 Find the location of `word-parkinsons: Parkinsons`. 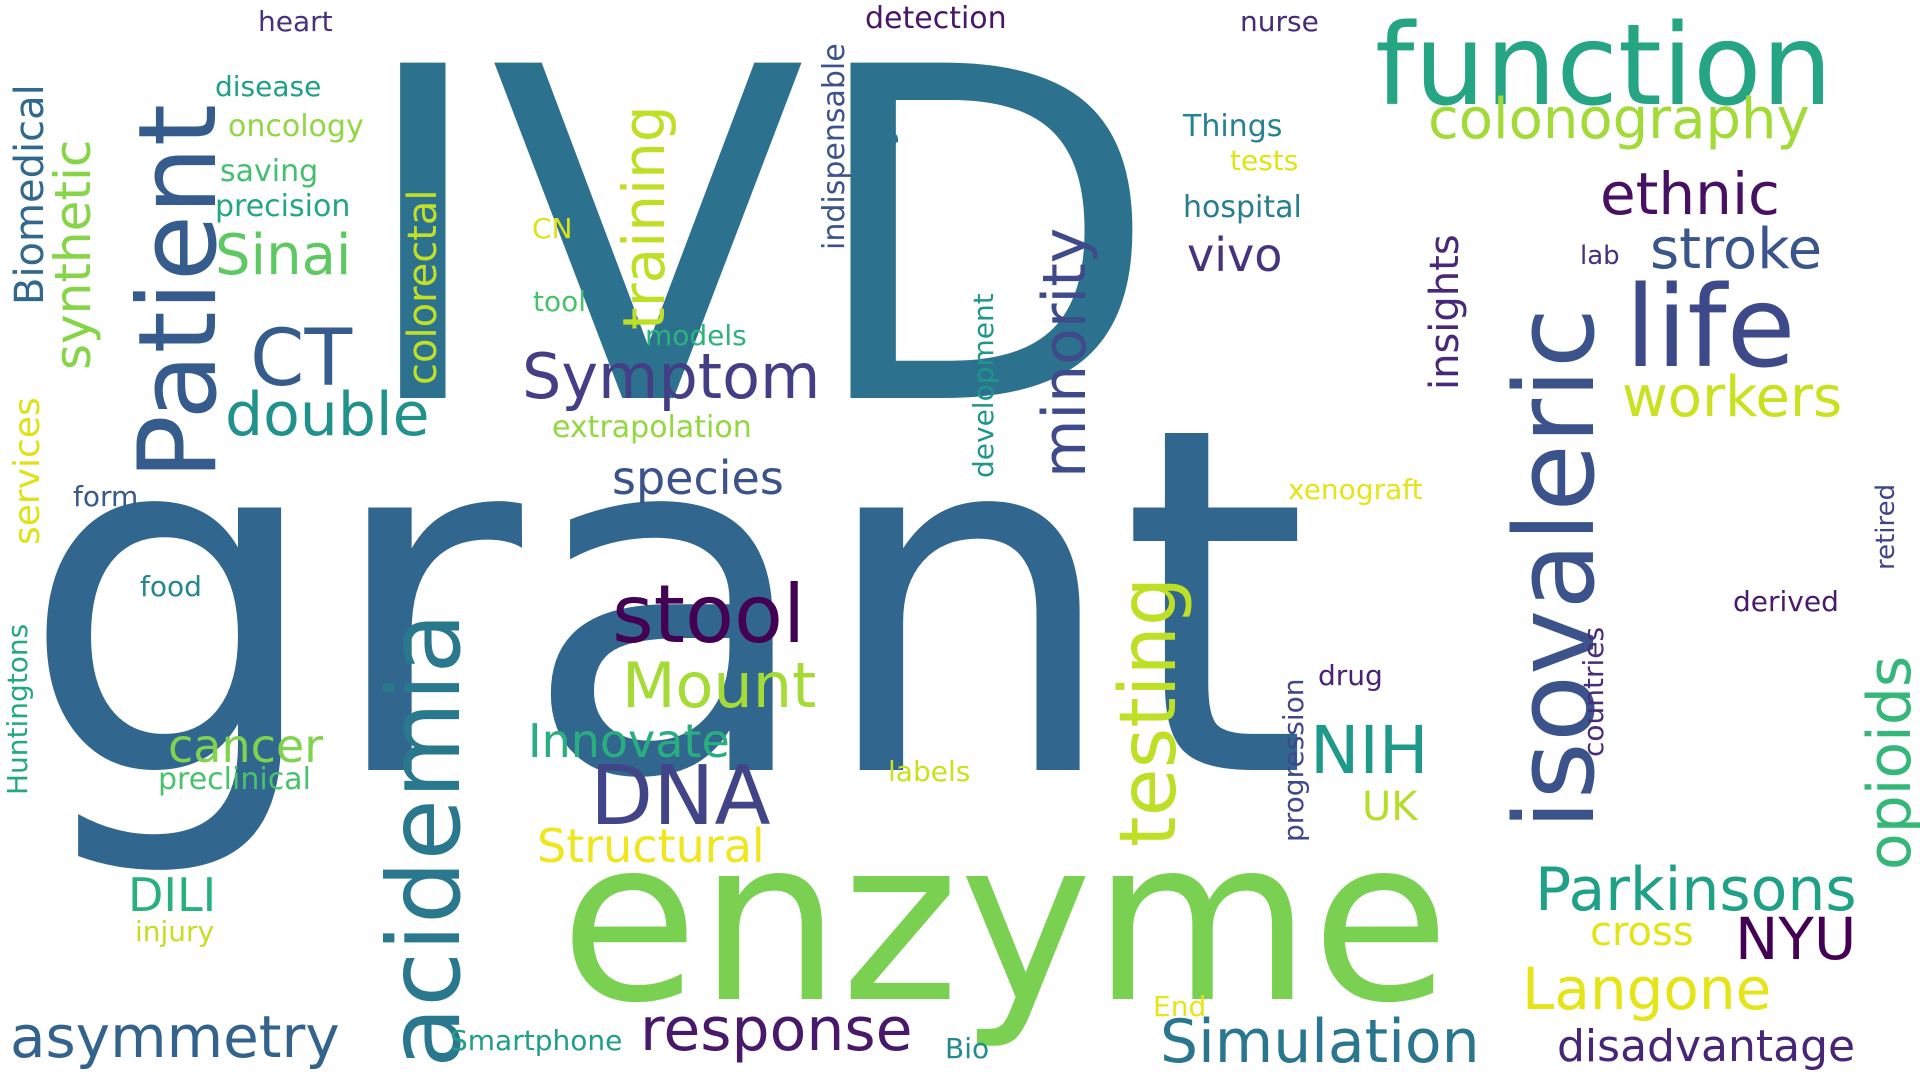

word-parkinsons: Parkinsons is located at coordinates (1696, 890).